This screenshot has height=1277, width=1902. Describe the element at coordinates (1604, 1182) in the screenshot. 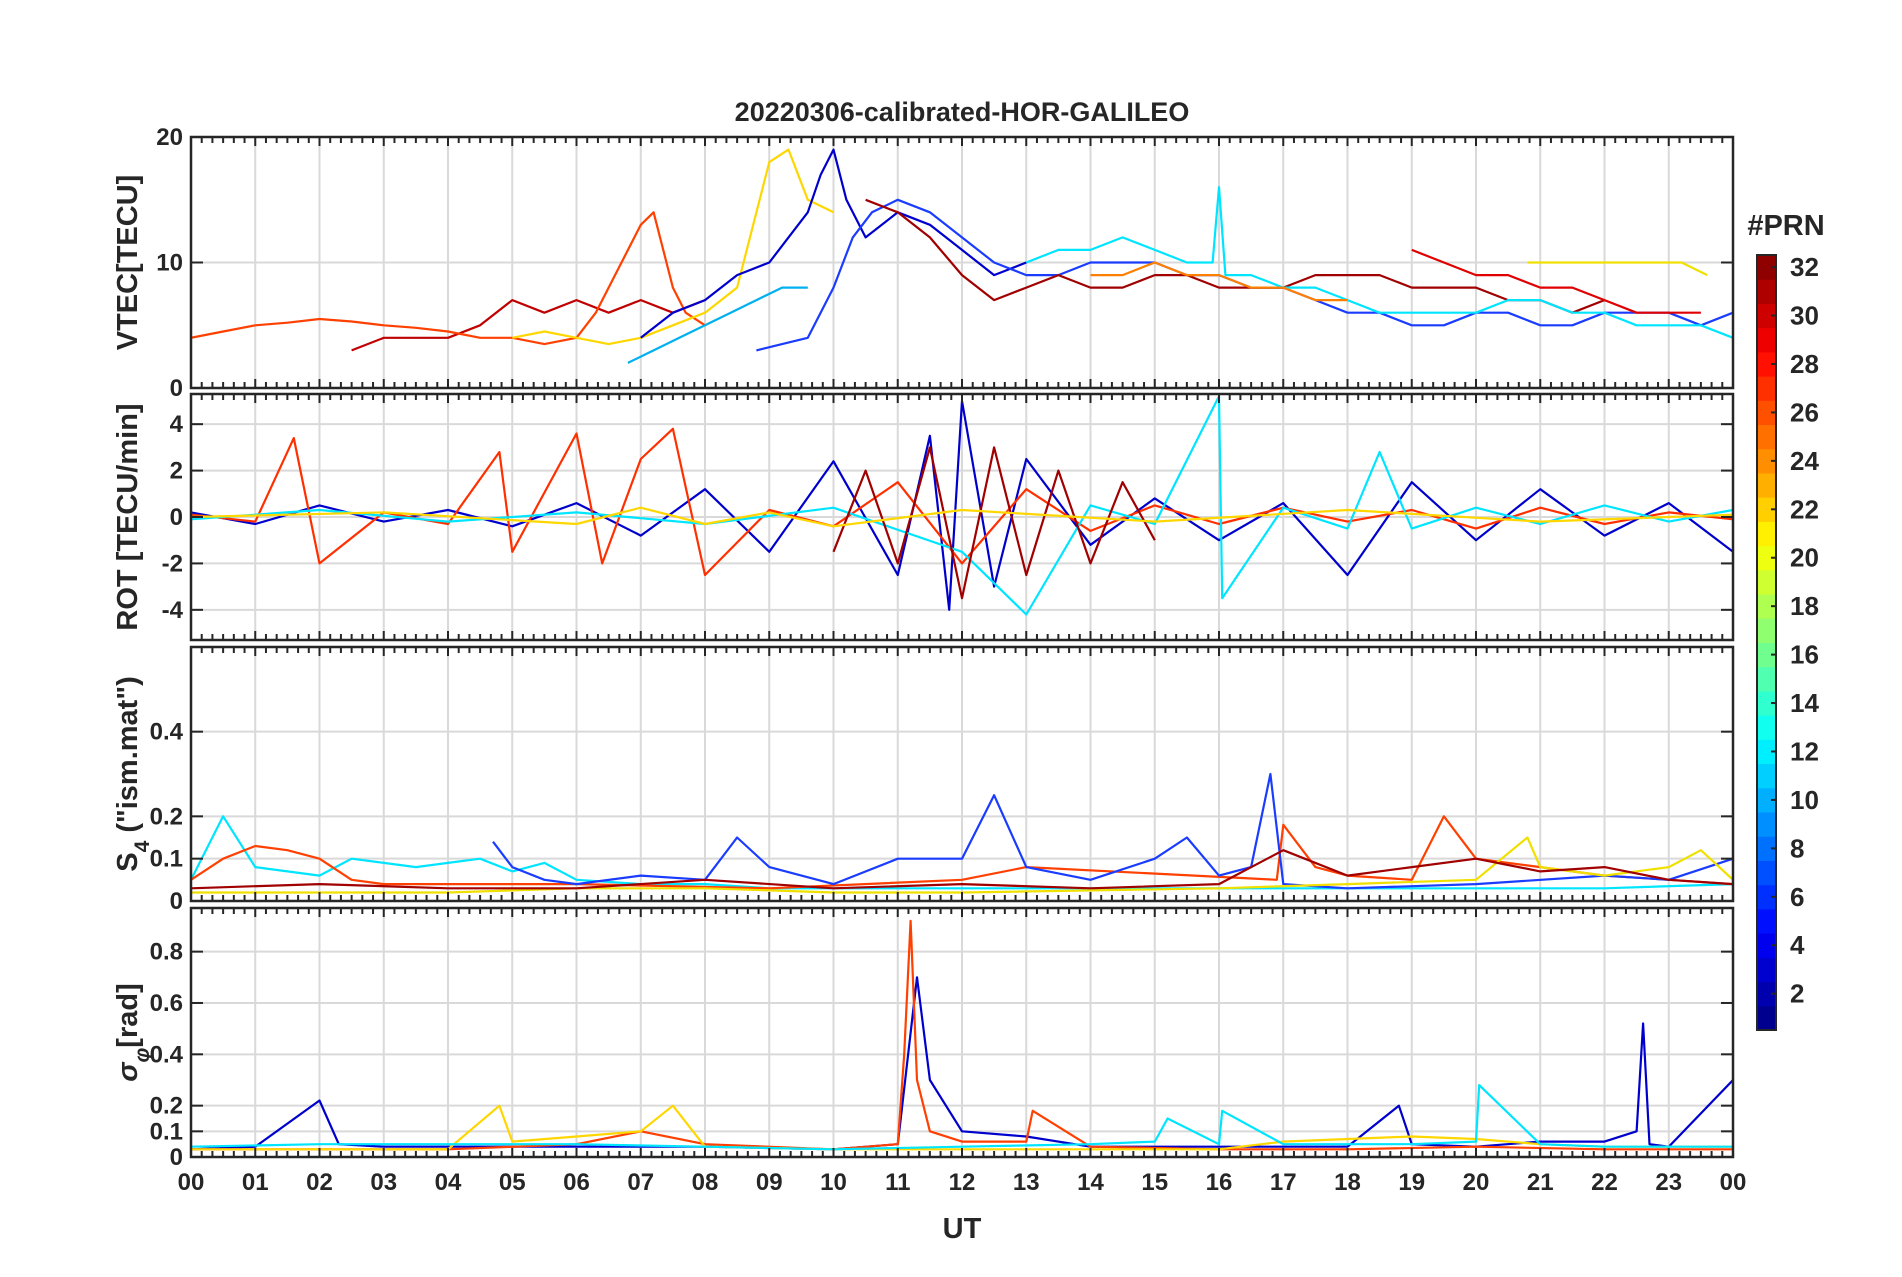

I see `x-tick-label: 22` at that location.